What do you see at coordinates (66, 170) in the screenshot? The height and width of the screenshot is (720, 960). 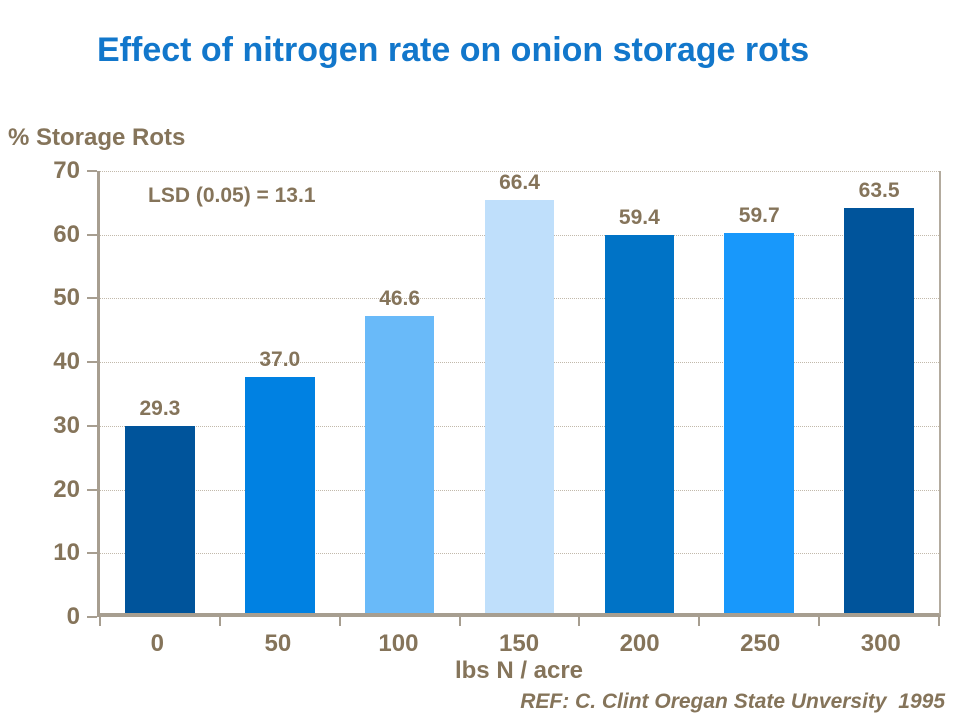 I see `y-tick-label-70: 70` at bounding box center [66, 170].